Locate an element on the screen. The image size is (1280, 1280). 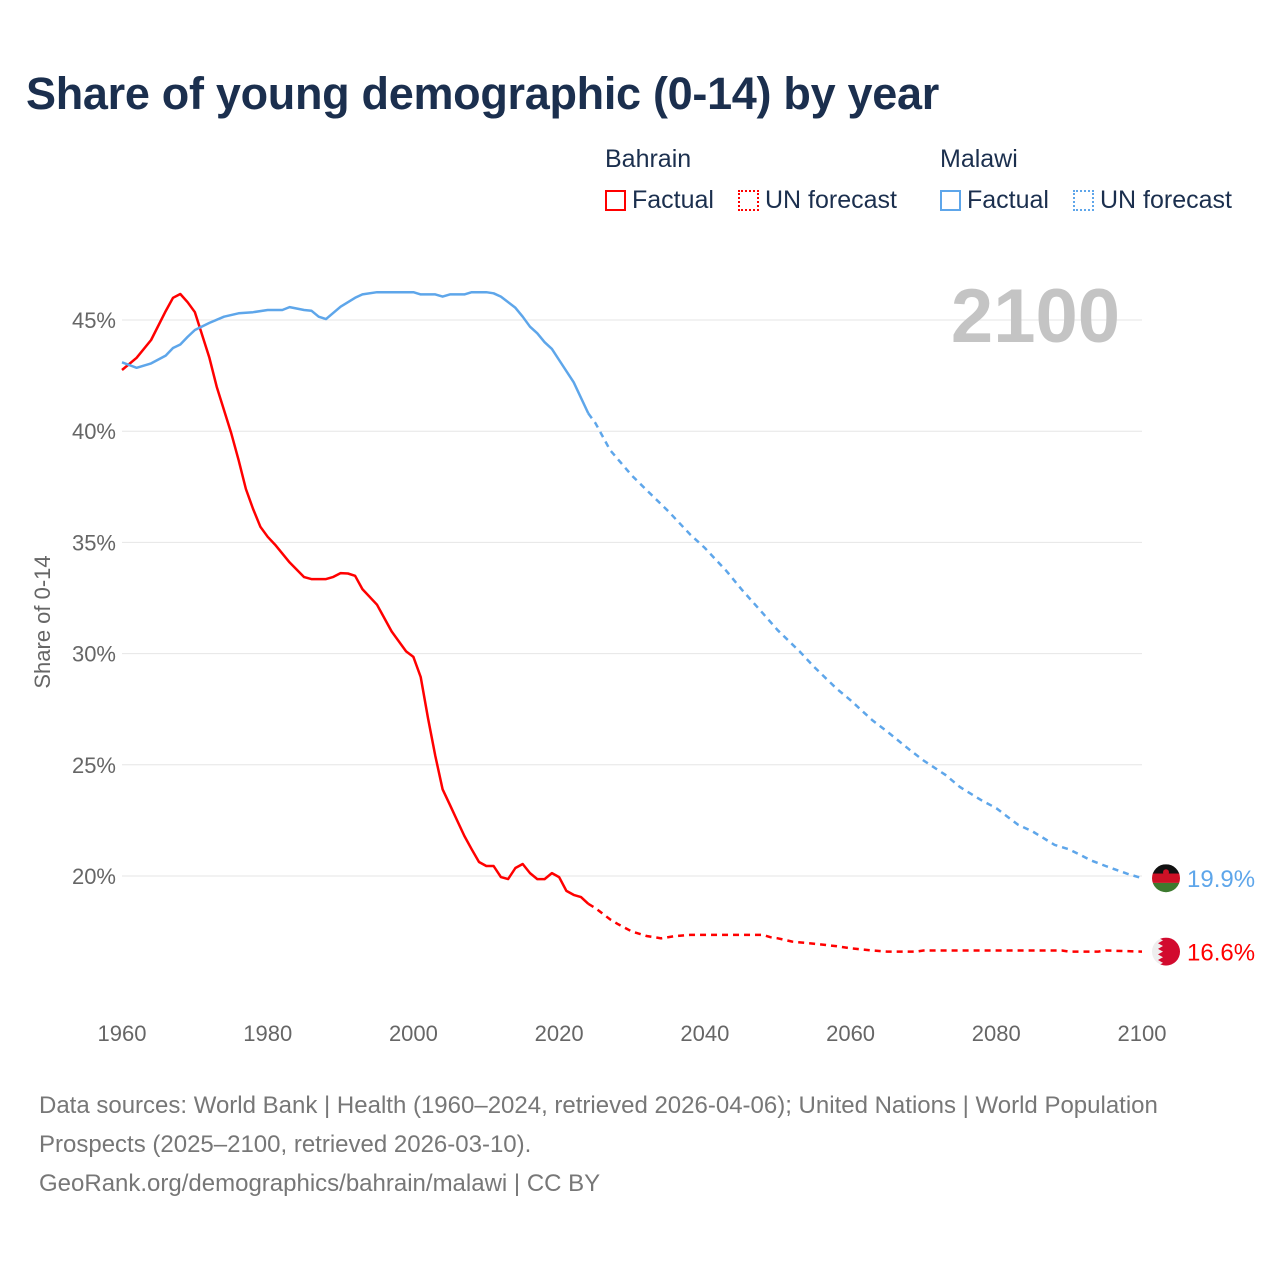
malawi-flag-icon is located at coordinates (1166, 878).